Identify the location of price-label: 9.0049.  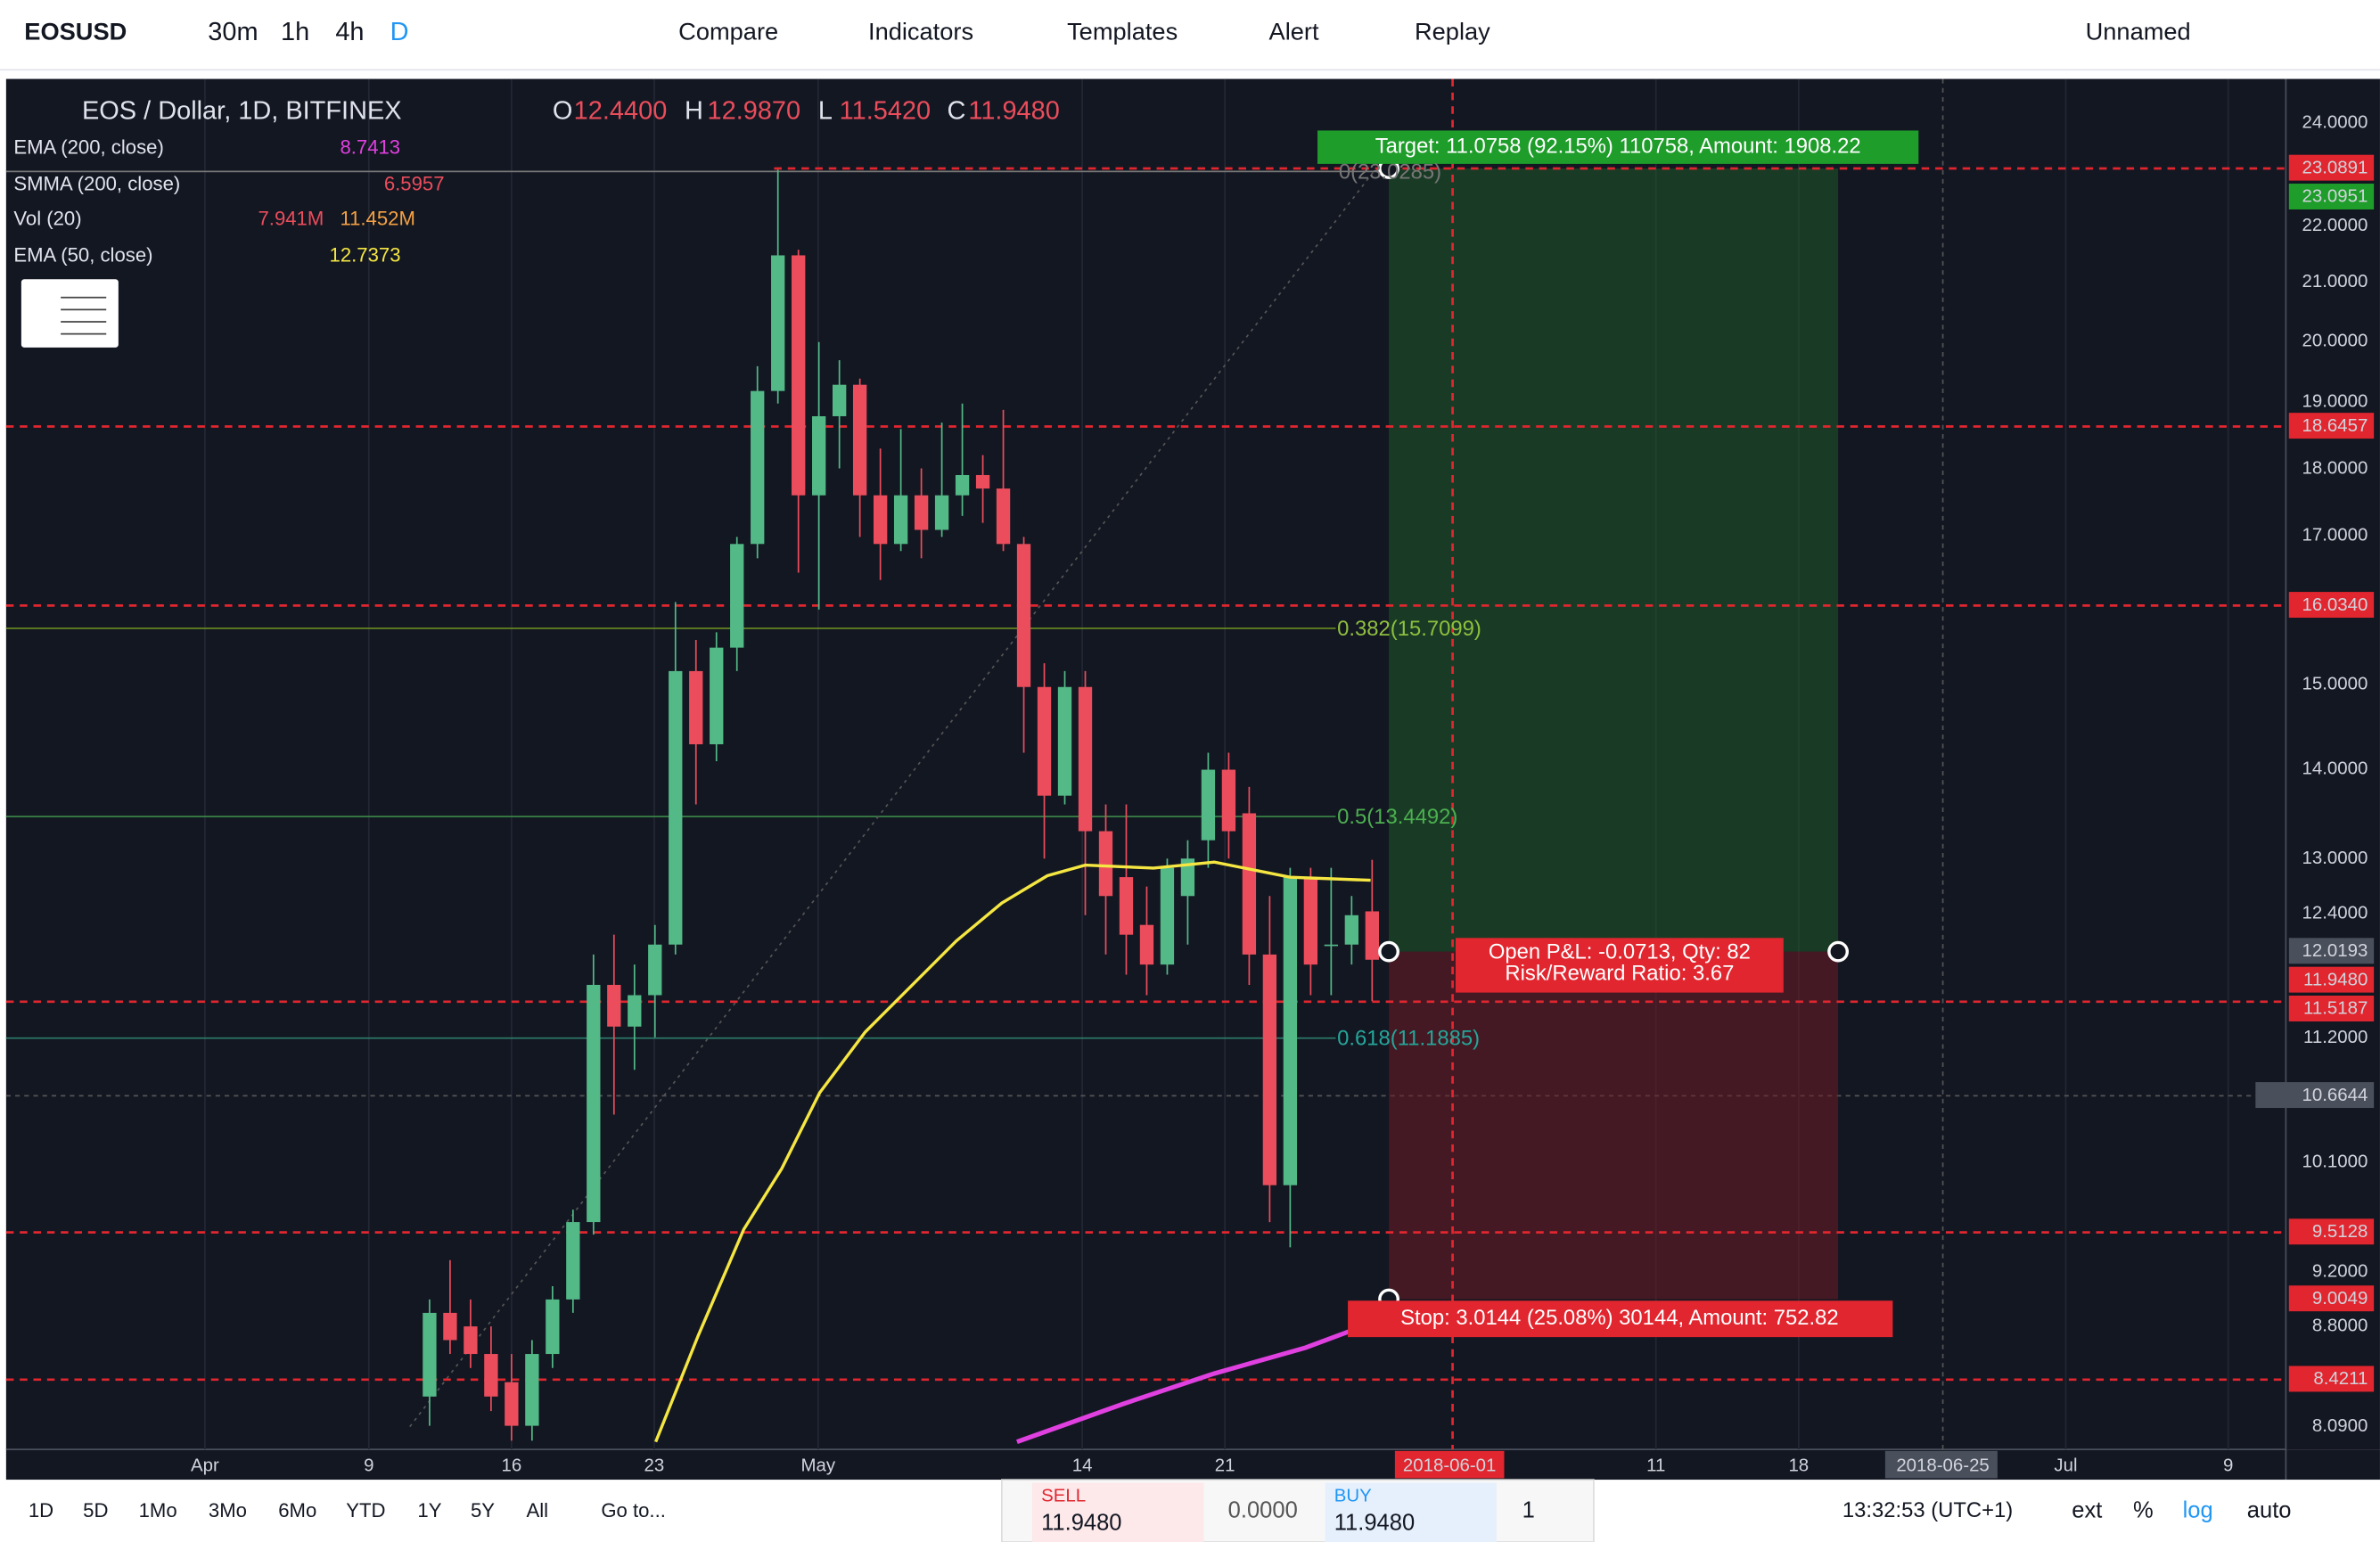
(2340, 1298).